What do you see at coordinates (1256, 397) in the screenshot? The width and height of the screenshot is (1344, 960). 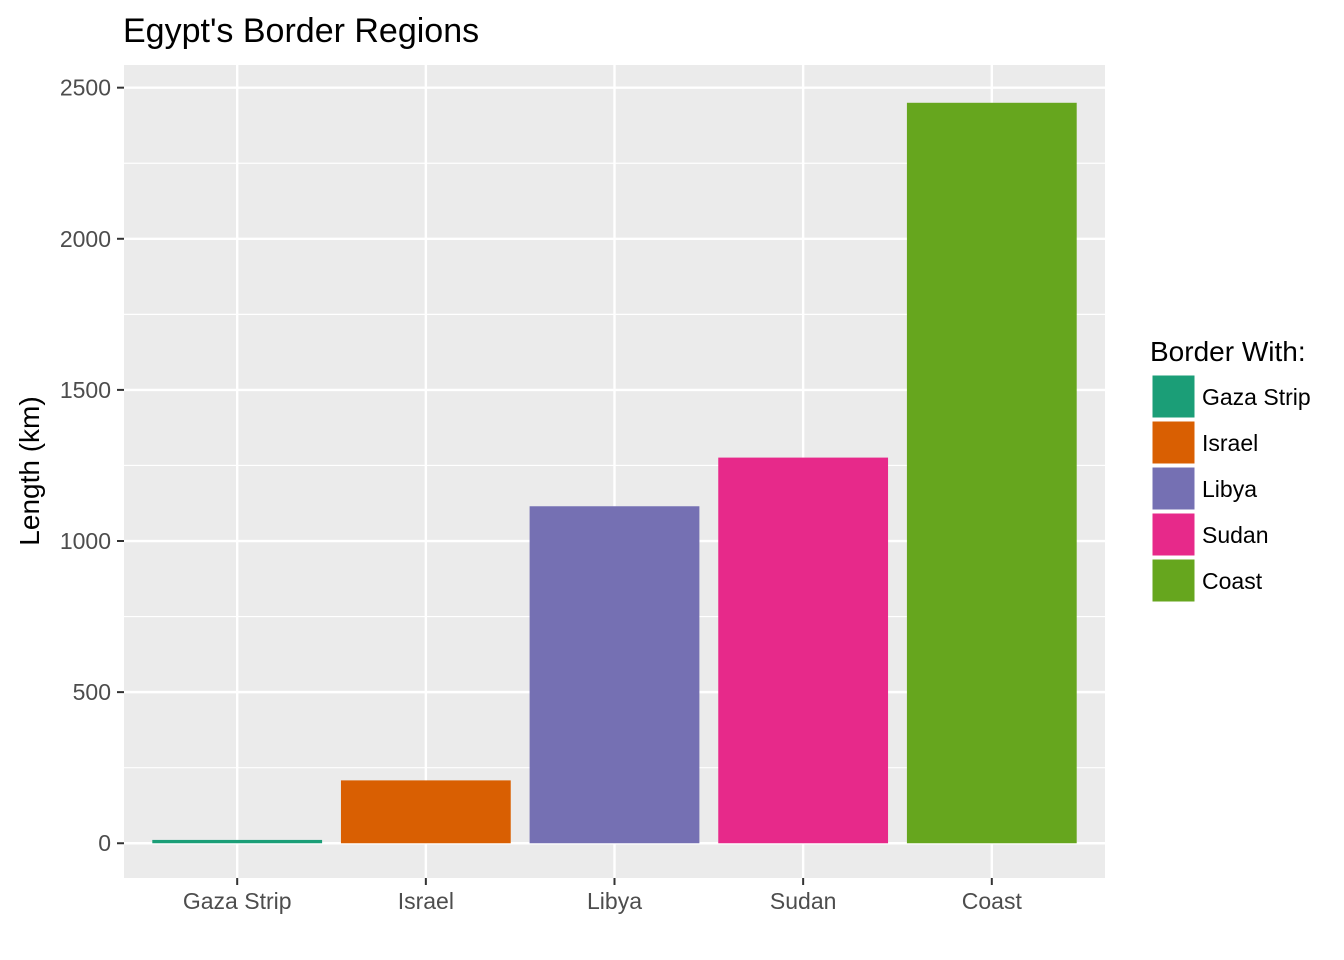 I see `legend-label: Gaza Strip` at bounding box center [1256, 397].